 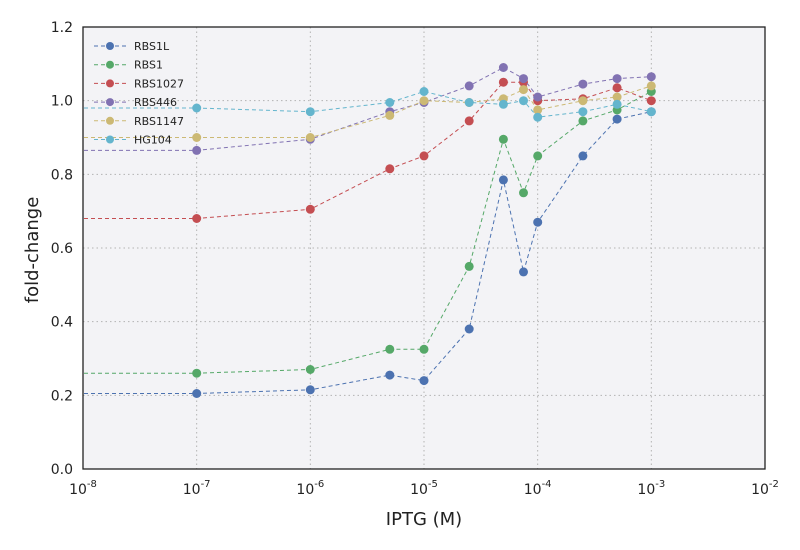 What do you see at coordinates (62, 28) in the screenshot?
I see `y-tick-label: 1.2` at bounding box center [62, 28].